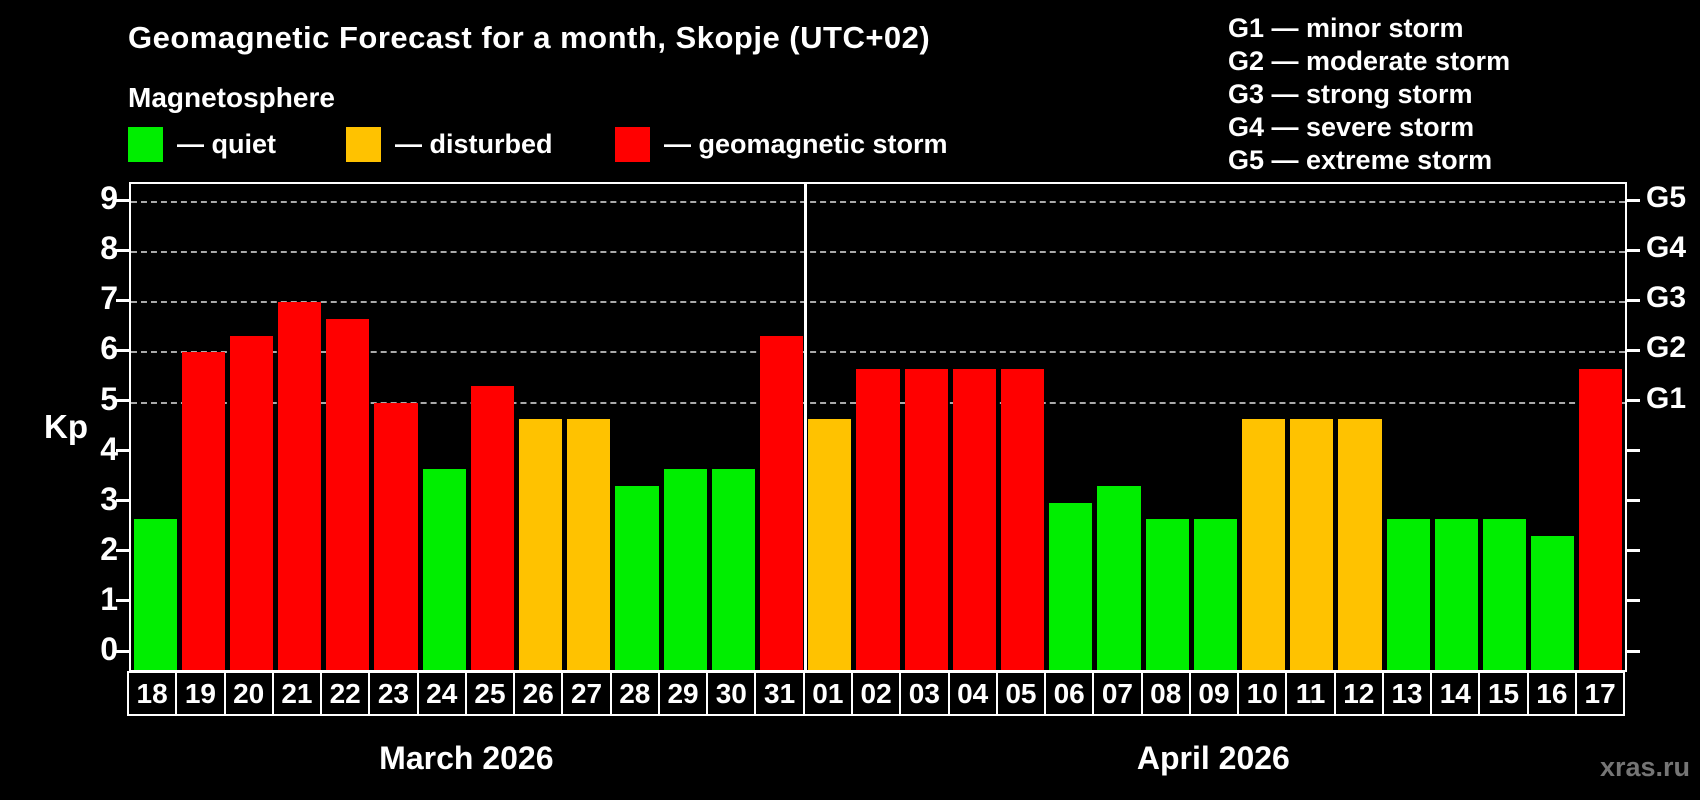 The image size is (1700, 800). Describe the element at coordinates (345, 693) in the screenshot. I see `date-cell-22: 22` at that location.